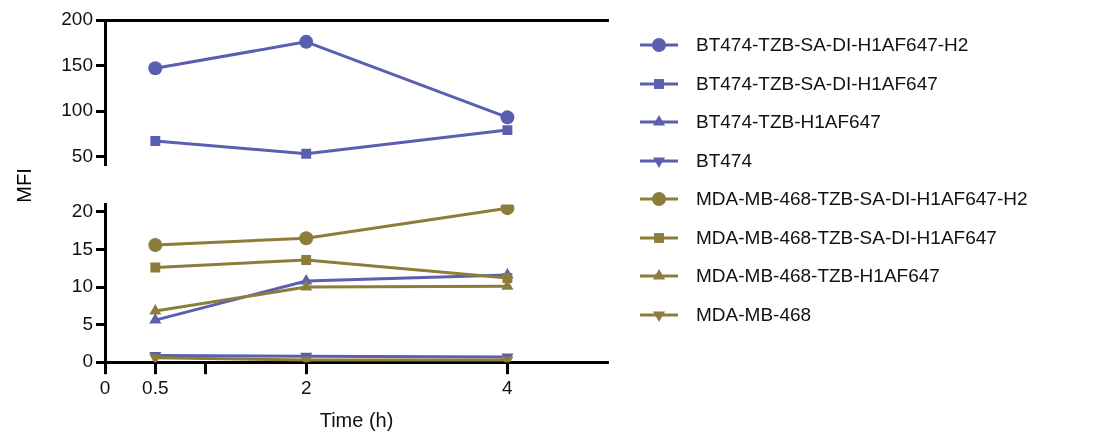  Describe the element at coordinates (724, 160) in the screenshot. I see `legend-label: BT474` at that location.